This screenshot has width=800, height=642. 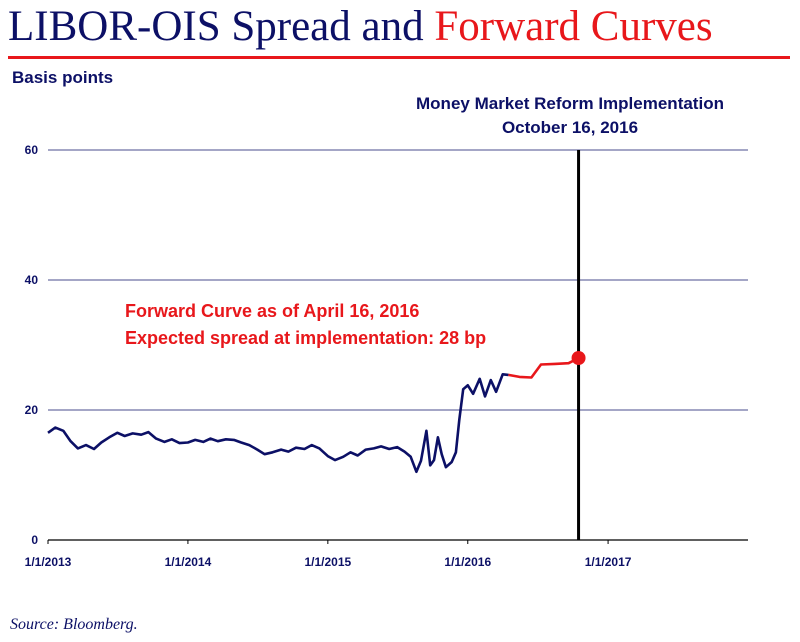 I want to click on y-tick-label: 60, so click(x=32, y=150).